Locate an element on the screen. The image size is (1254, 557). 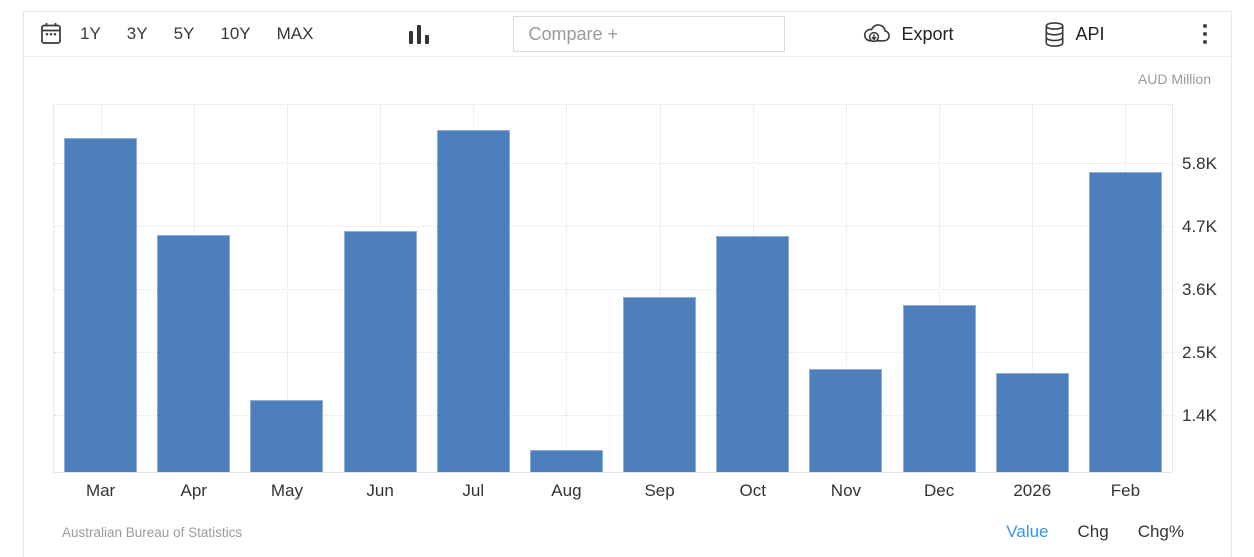
kebab-menu-icon is located at coordinates (1205, 34).